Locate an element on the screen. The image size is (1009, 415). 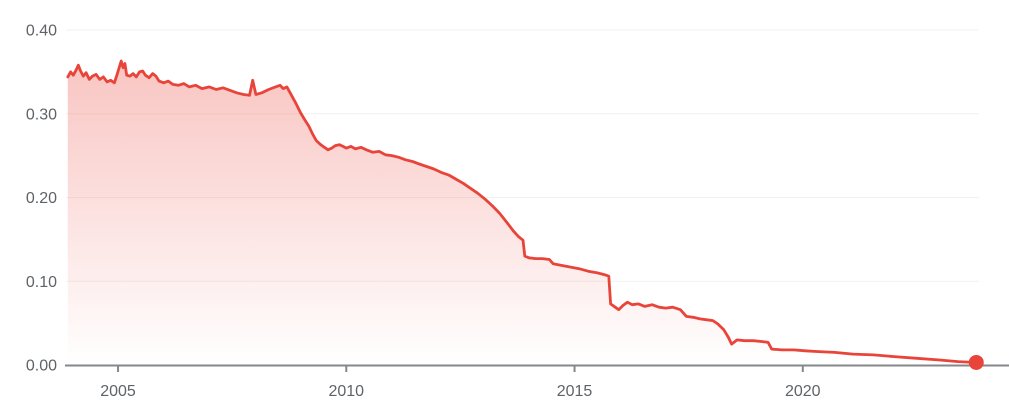
y-tick-label: 0.20 is located at coordinates (41, 198).